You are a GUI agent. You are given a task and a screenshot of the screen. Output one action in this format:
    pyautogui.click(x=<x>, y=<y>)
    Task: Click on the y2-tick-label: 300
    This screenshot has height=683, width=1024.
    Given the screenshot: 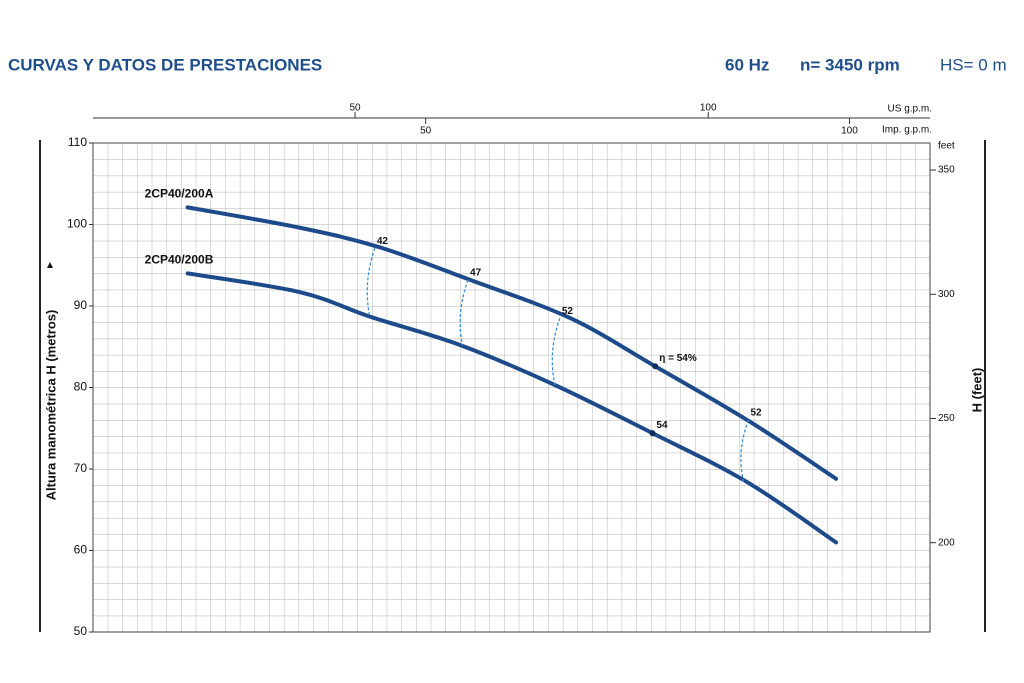 What is the action you would take?
    pyautogui.click(x=946, y=294)
    